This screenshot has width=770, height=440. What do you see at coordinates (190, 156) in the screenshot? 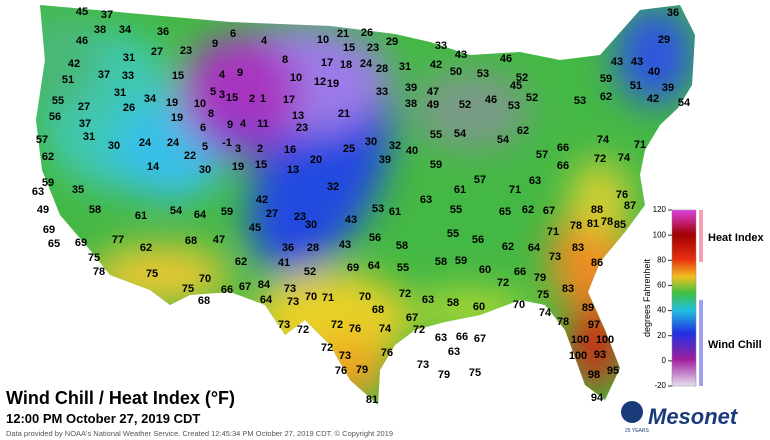
I see `station-value: 22` at bounding box center [190, 156].